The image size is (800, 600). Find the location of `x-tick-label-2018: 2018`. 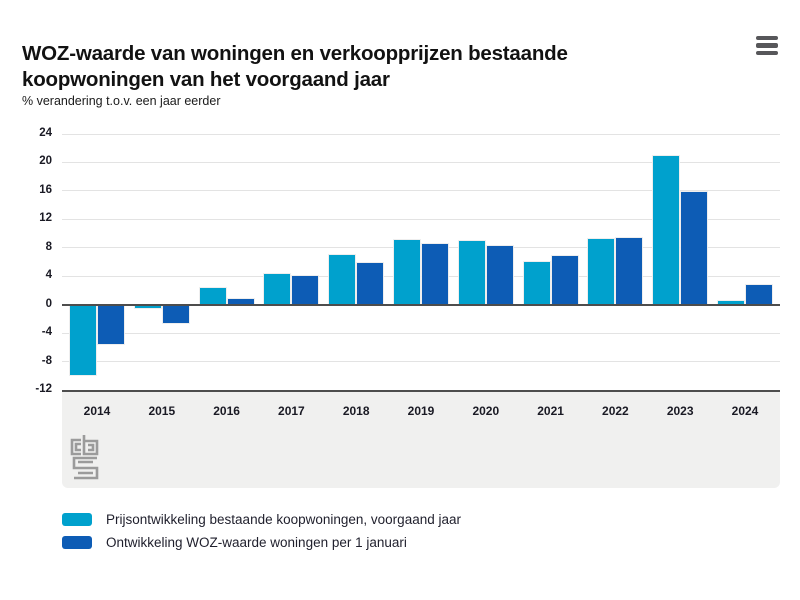

x-tick-label-2018: 2018 is located at coordinates (356, 411).